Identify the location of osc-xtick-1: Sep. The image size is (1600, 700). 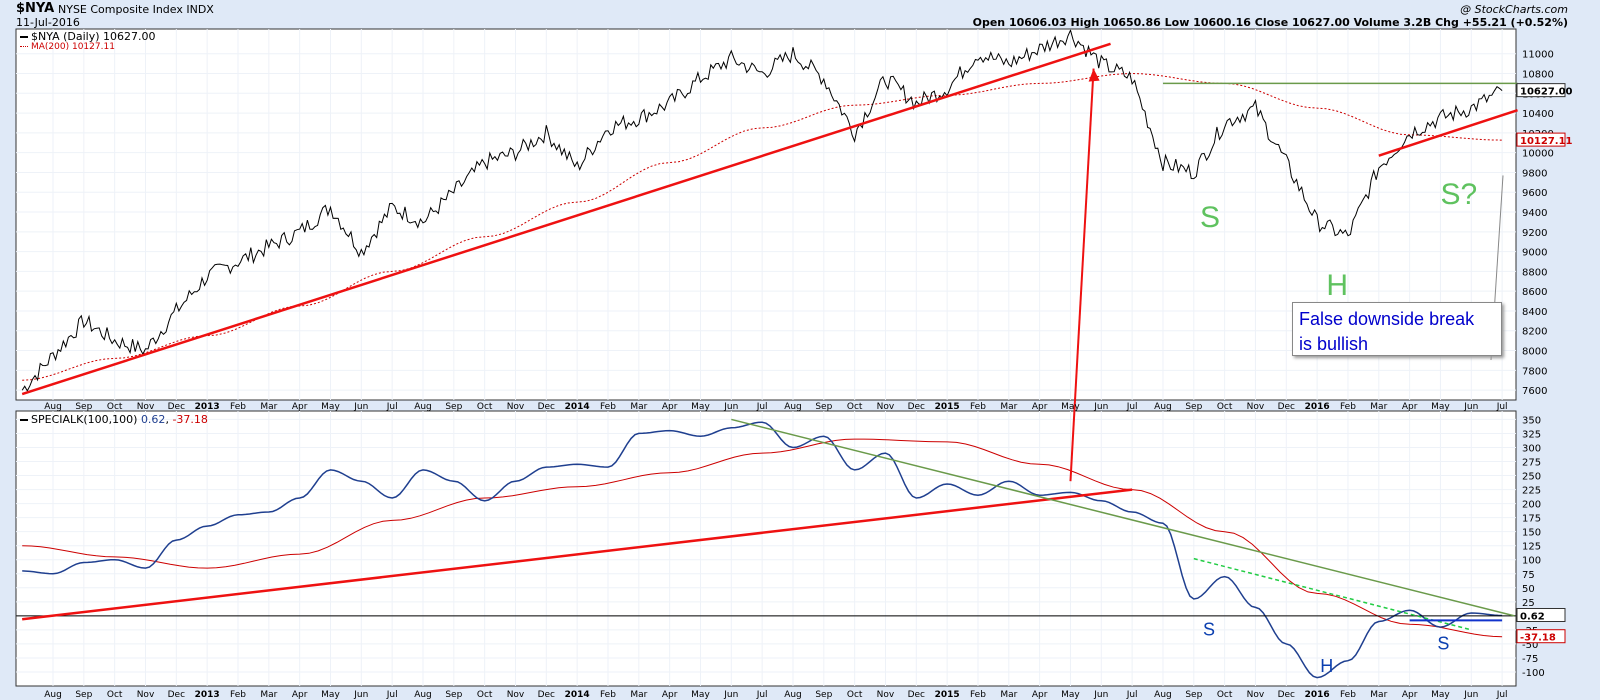
(83, 695).